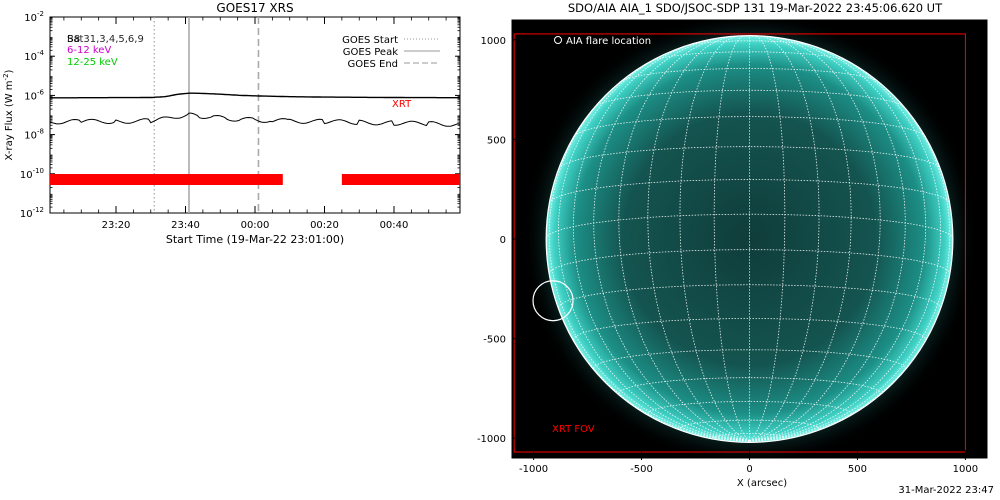 The width and height of the screenshot is (1000, 500). I want to click on goes-x-tick-label: 23:20, so click(116, 225).